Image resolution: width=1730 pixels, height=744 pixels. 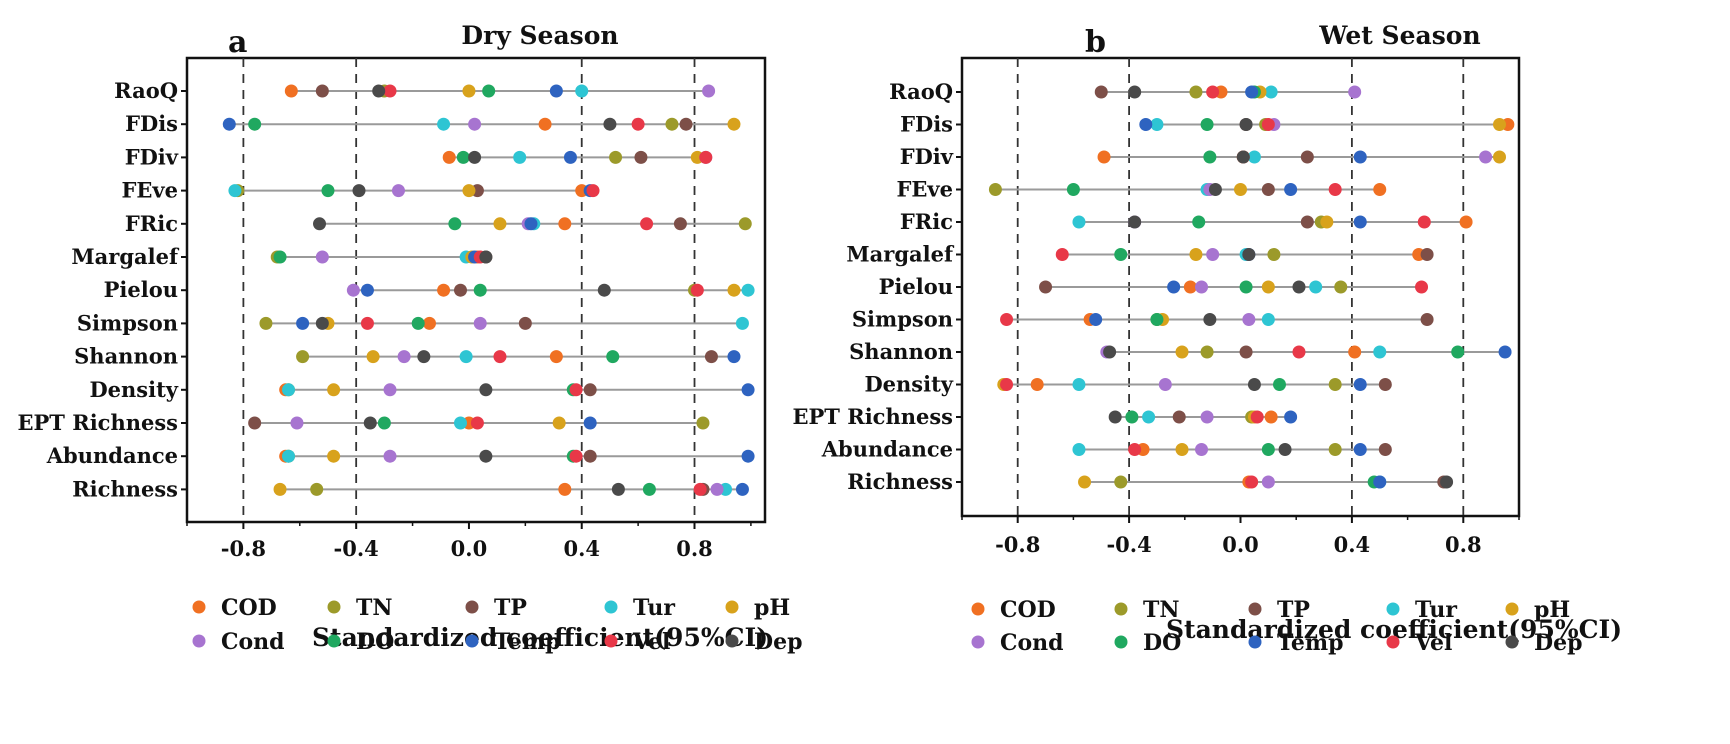 I want to click on panel-b-ytick-label: Margalef, so click(x=900, y=254).